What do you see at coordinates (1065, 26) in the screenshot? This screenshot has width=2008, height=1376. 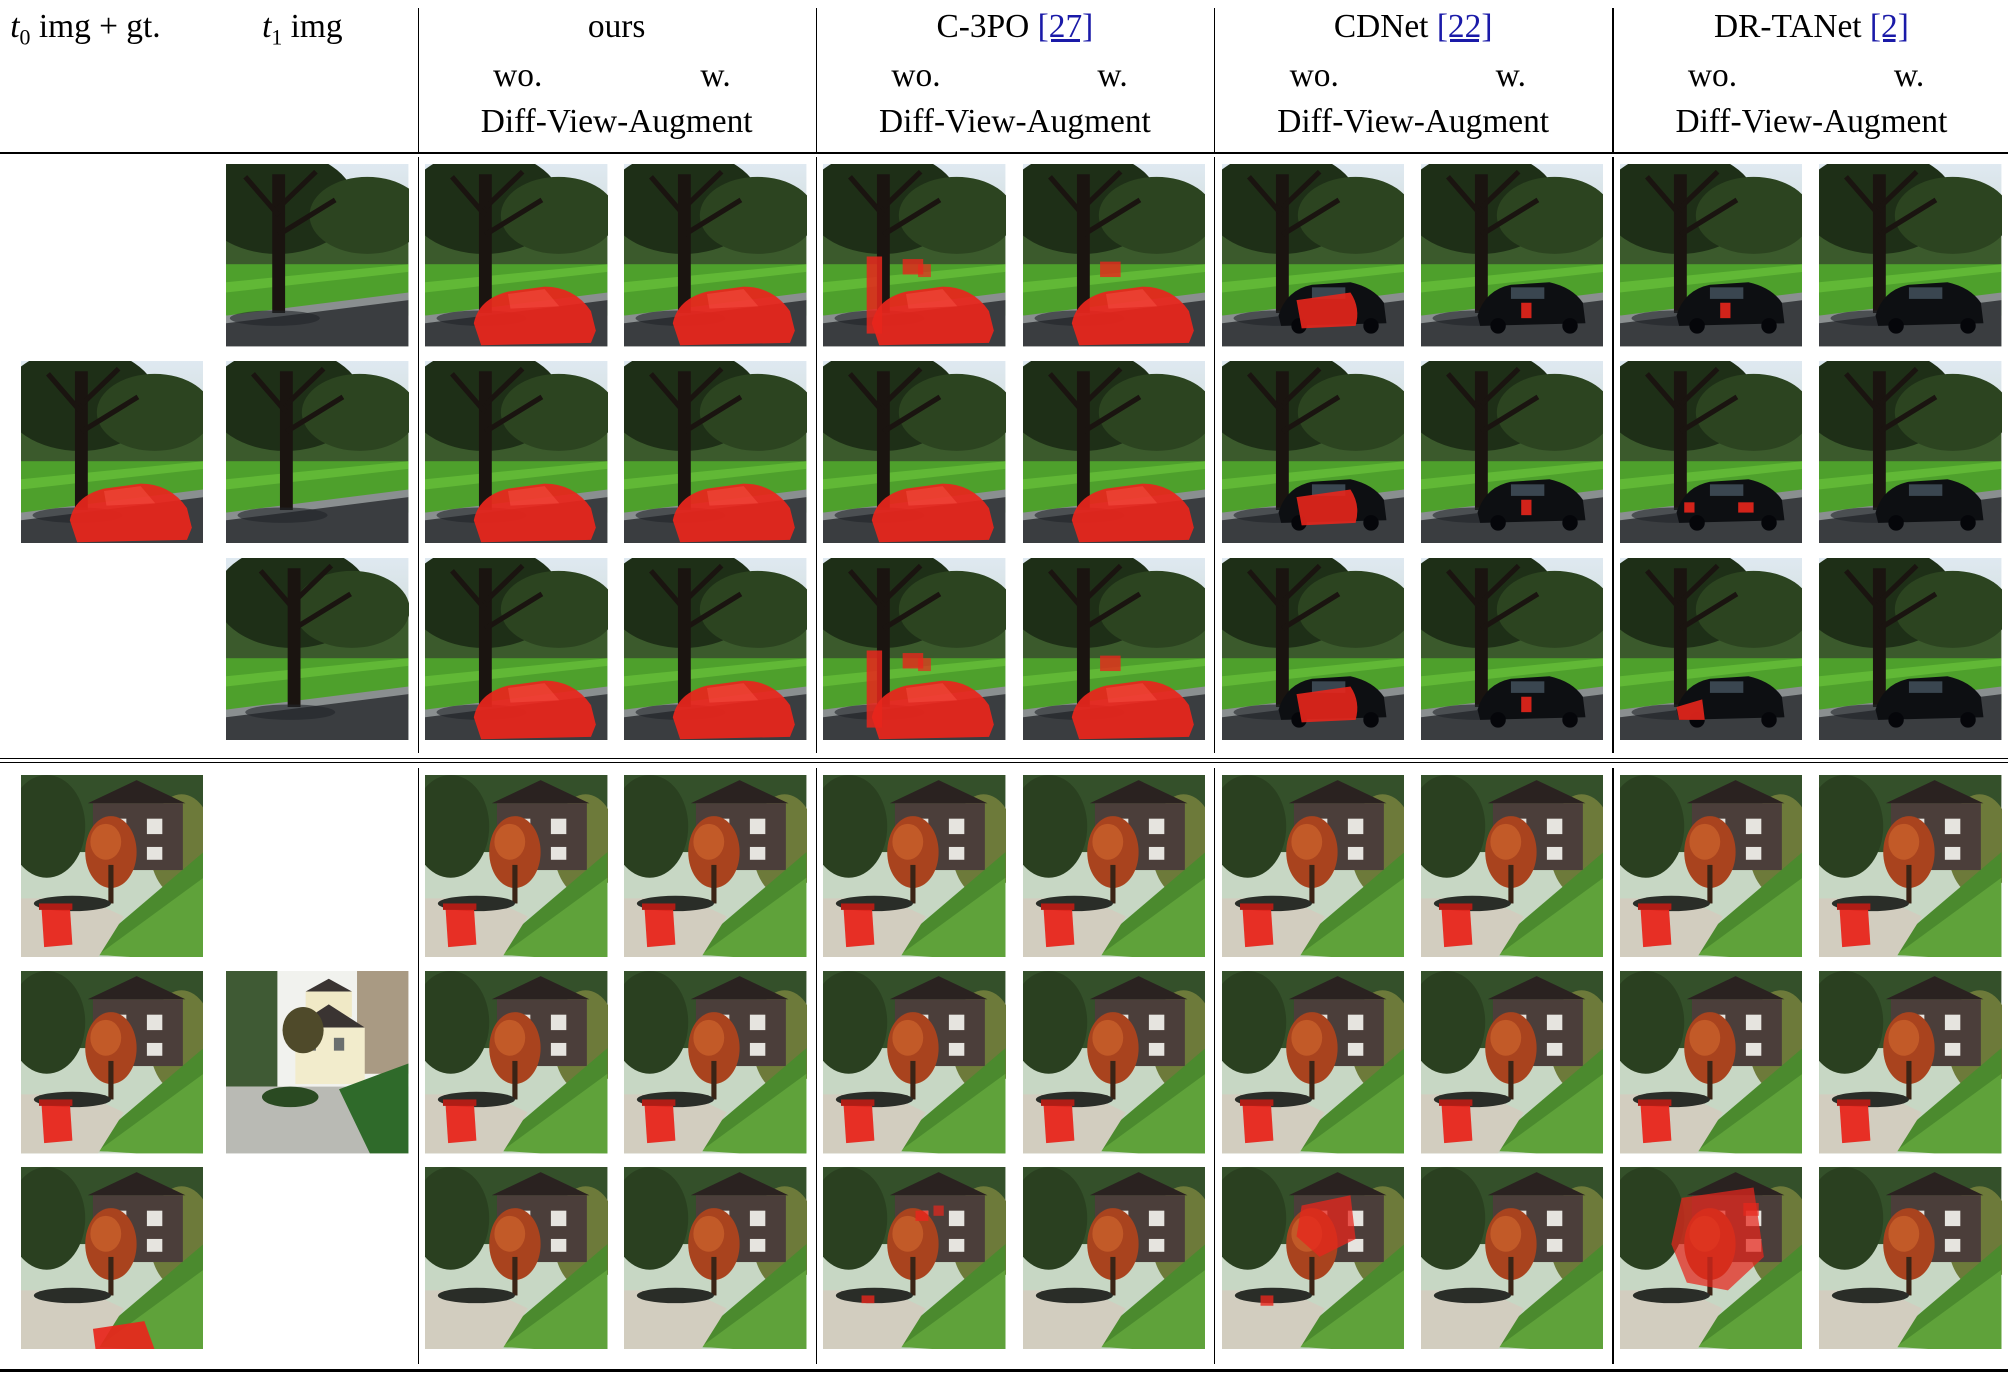 I see `citation-link: [27]` at bounding box center [1065, 26].